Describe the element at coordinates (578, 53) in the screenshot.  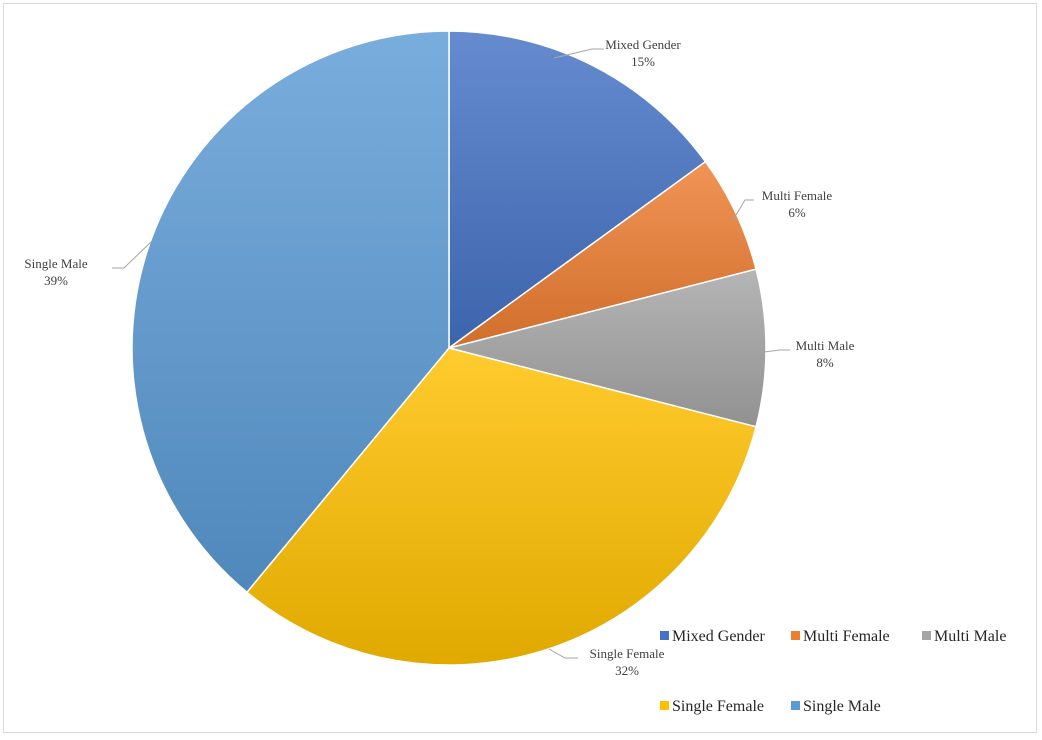
I see `leader-line-mixed-gender` at that location.